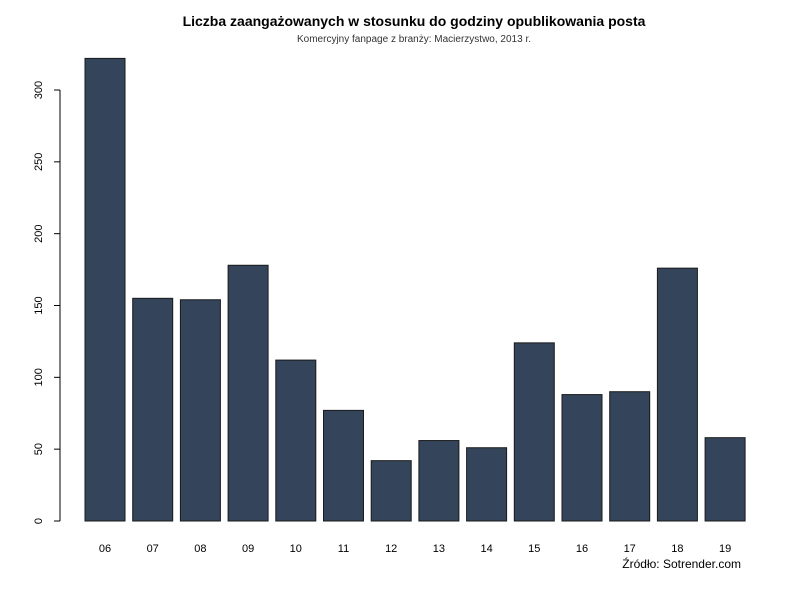 This screenshot has height=600, width=800. What do you see at coordinates (200, 549) in the screenshot?
I see `x-tick-label: 08` at bounding box center [200, 549].